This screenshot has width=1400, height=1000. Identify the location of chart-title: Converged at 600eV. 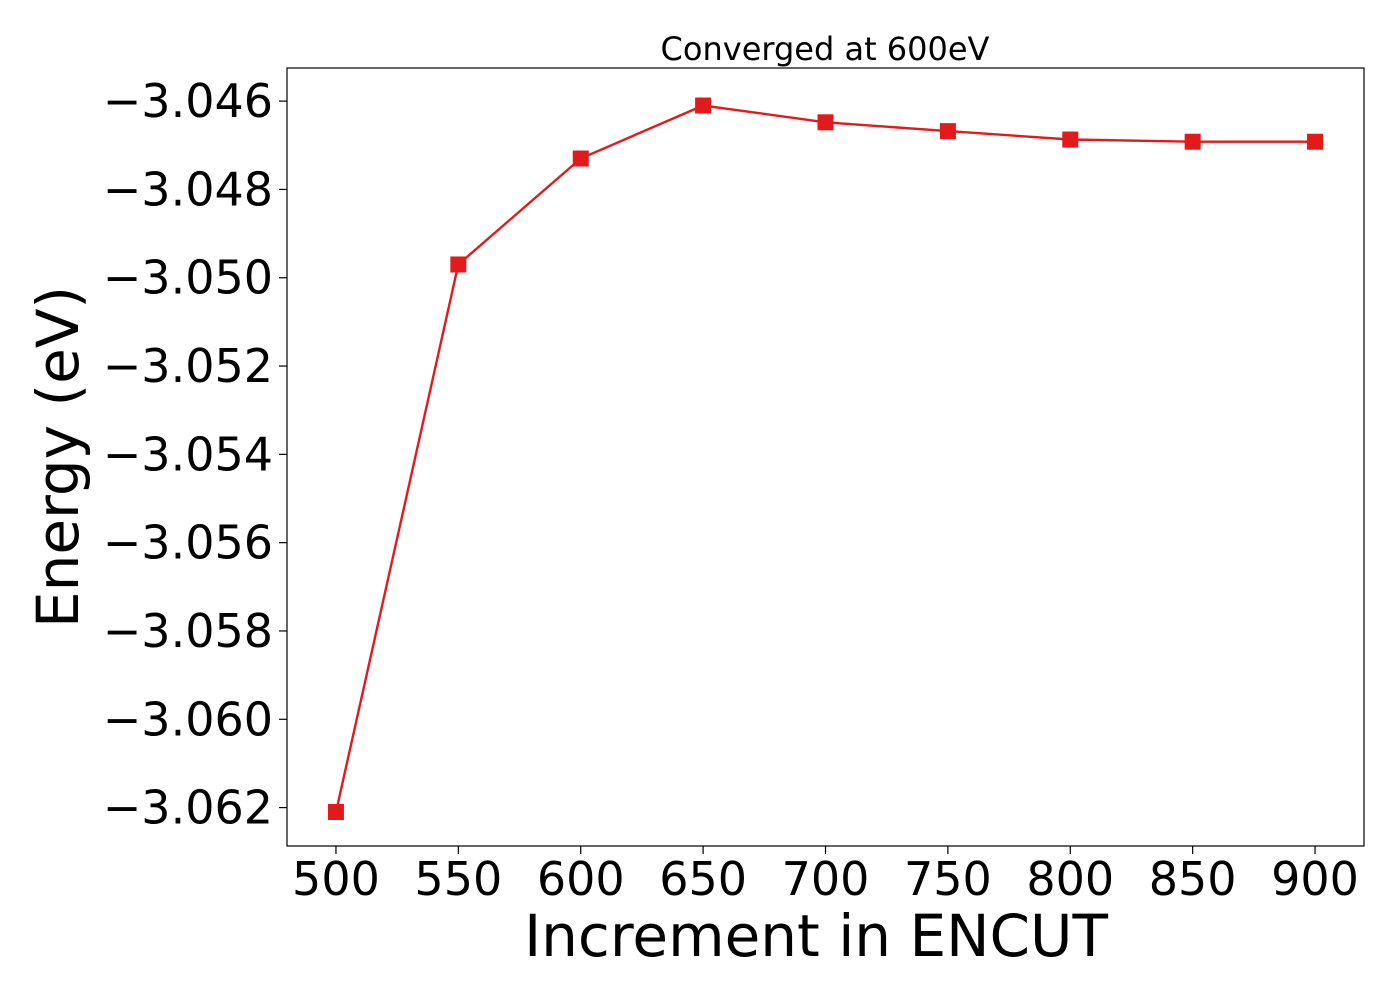
(825, 49).